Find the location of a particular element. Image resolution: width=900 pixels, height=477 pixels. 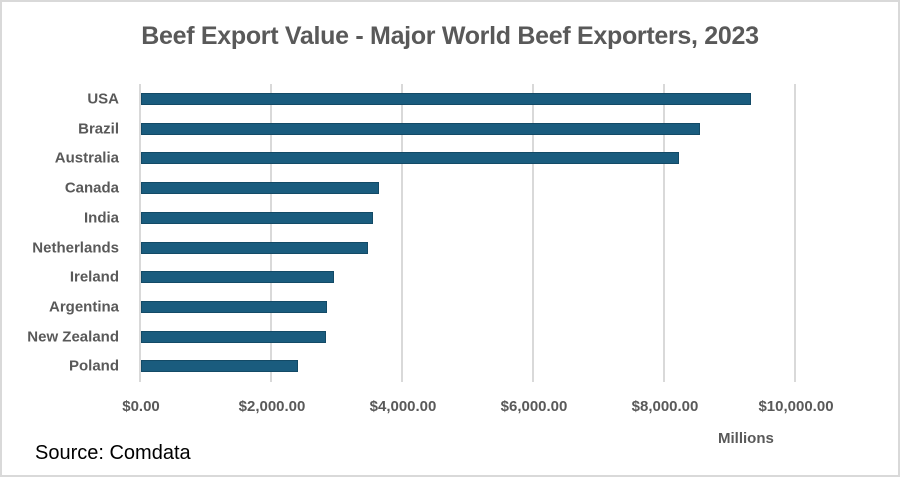

bar-argentina is located at coordinates (234, 306).